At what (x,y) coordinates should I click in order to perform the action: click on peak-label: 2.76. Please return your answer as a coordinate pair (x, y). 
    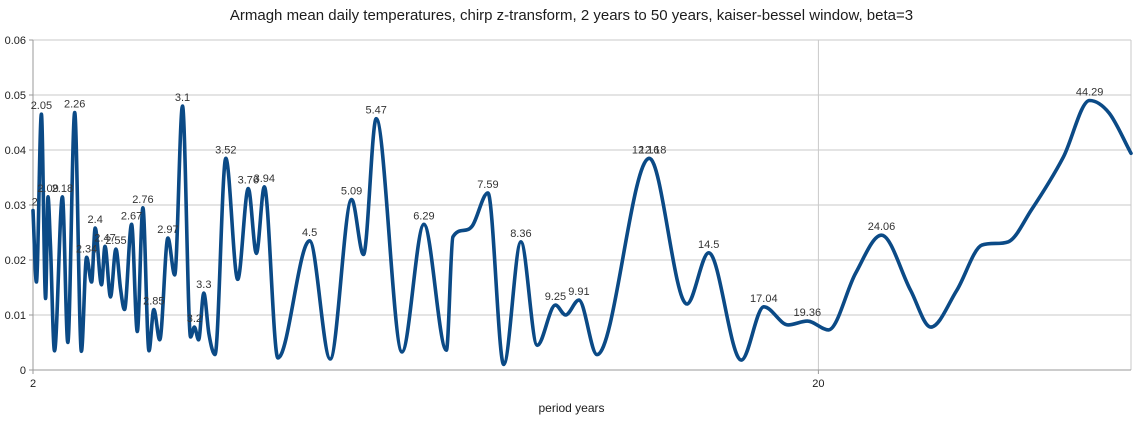
    Looking at the image, I should click on (142, 200).